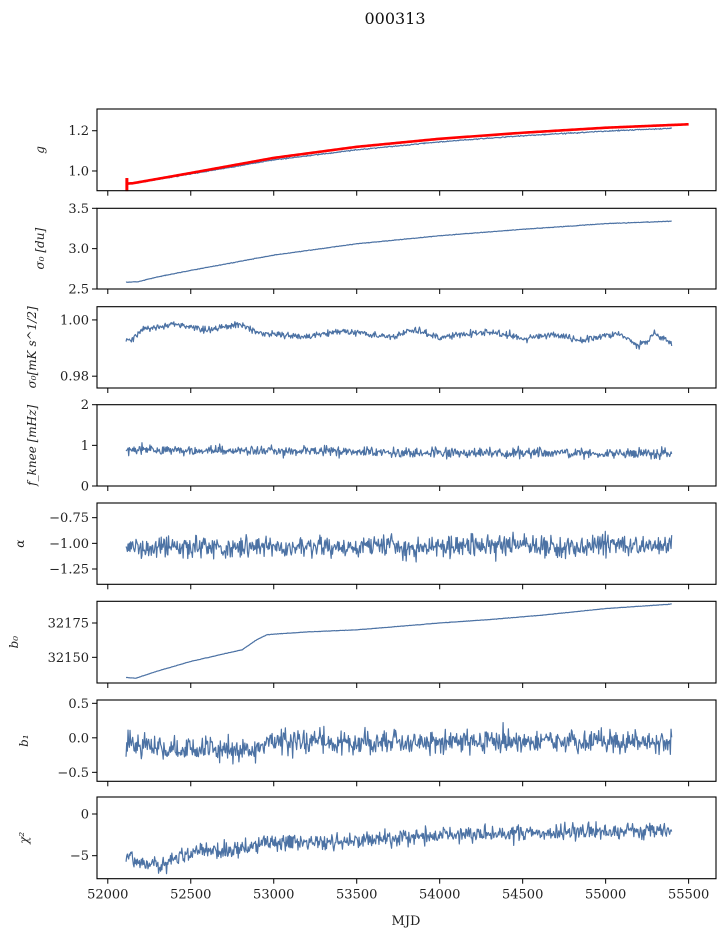 The image size is (725, 936). Describe the element at coordinates (399, 451) in the screenshot. I see `series-line-fknee` at that location.